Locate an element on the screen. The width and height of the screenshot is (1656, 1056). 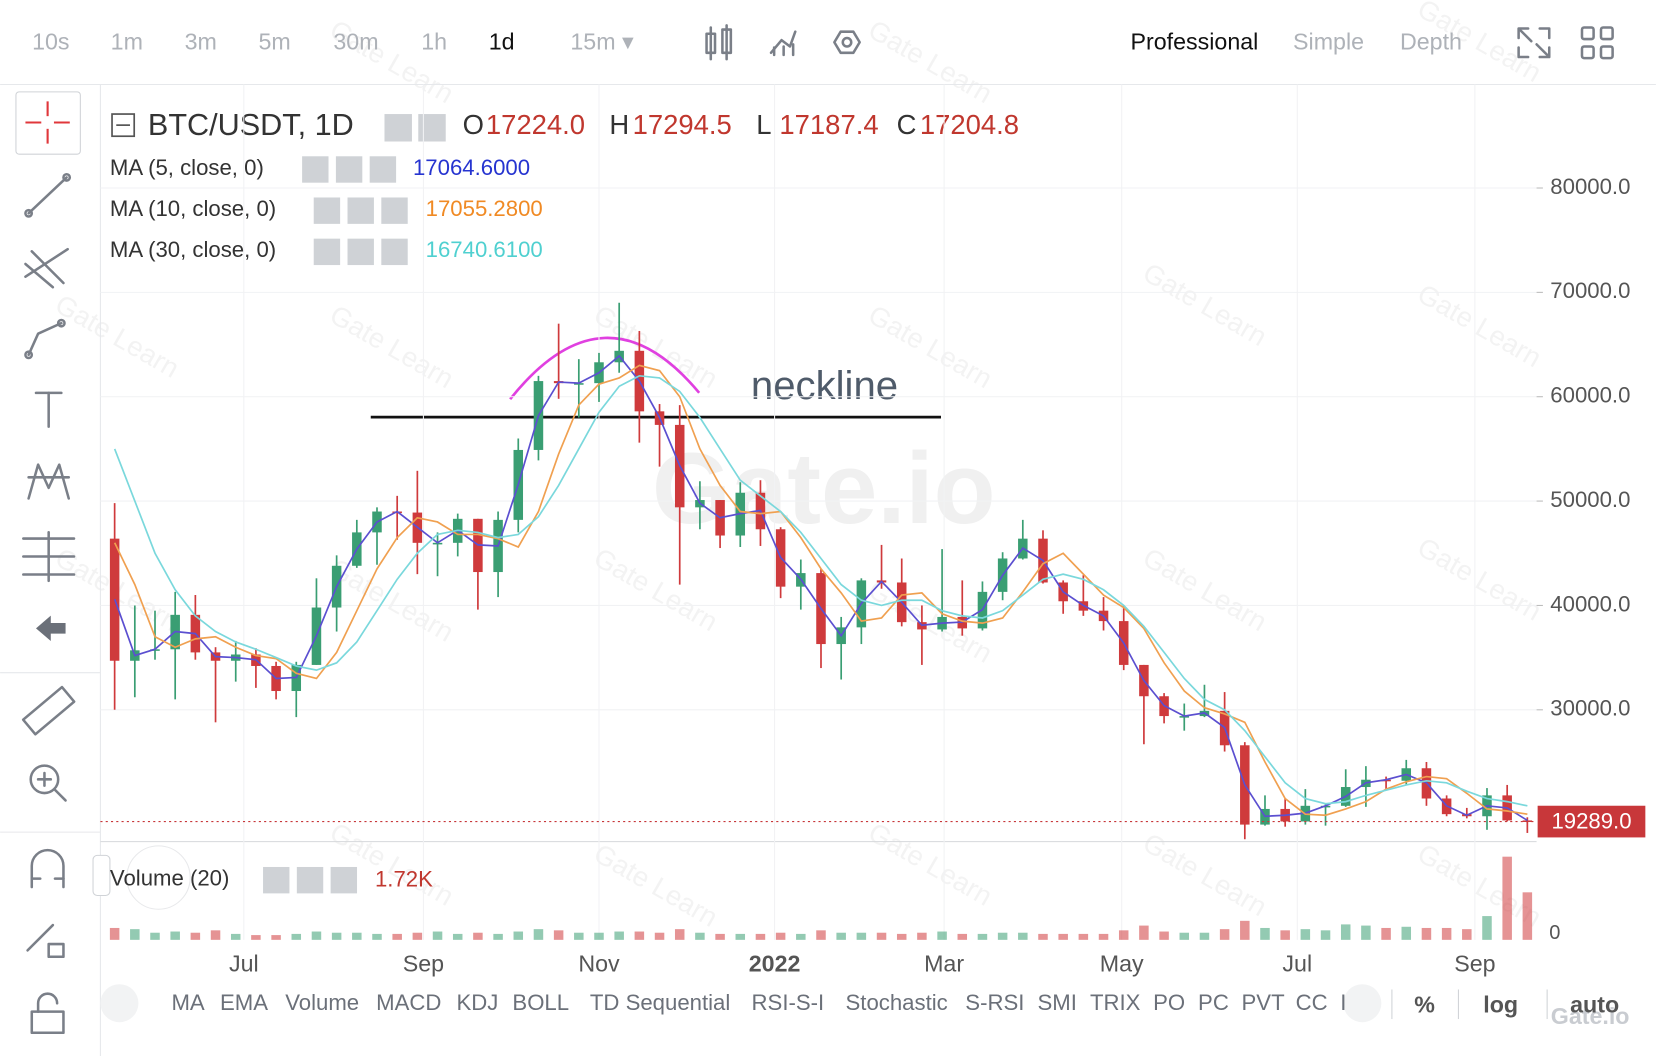
settings-button is located at coordinates (432, 128).